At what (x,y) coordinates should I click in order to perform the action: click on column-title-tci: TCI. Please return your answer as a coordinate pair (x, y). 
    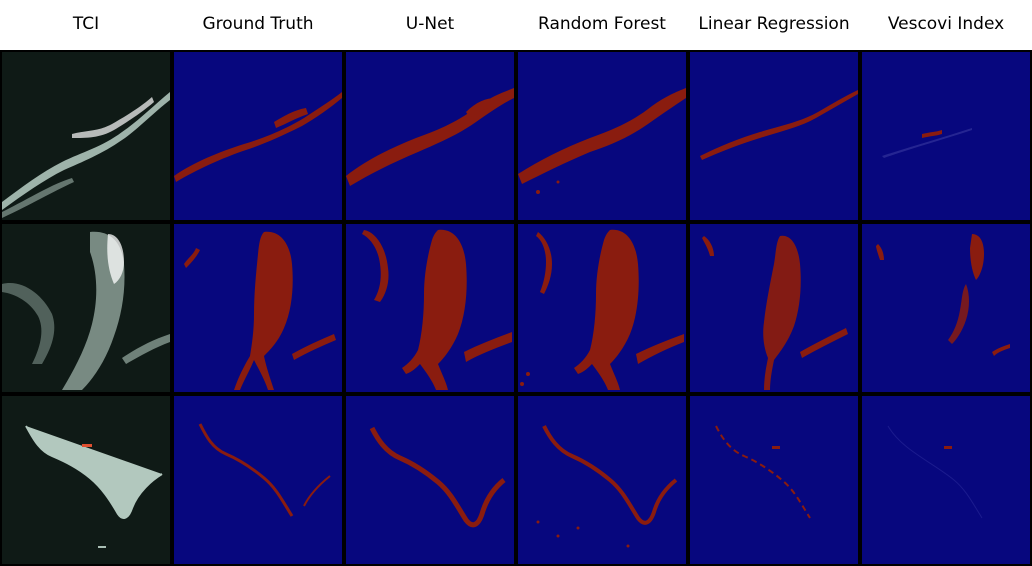
    Looking at the image, I should click on (86, 24).